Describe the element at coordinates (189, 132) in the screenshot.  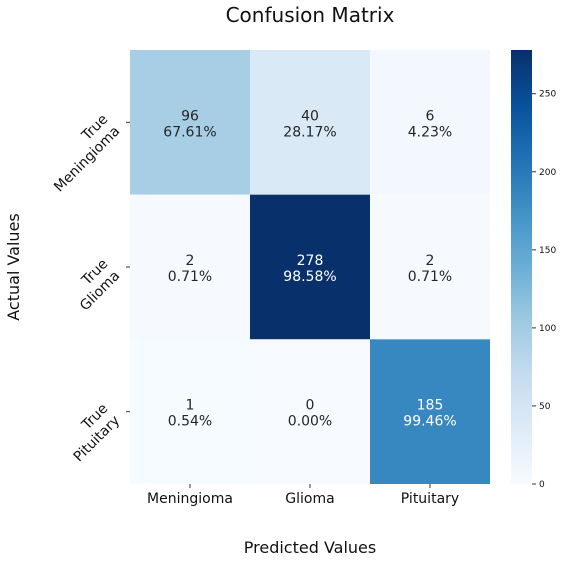
I see `cell-percent-label: 67.61%` at that location.